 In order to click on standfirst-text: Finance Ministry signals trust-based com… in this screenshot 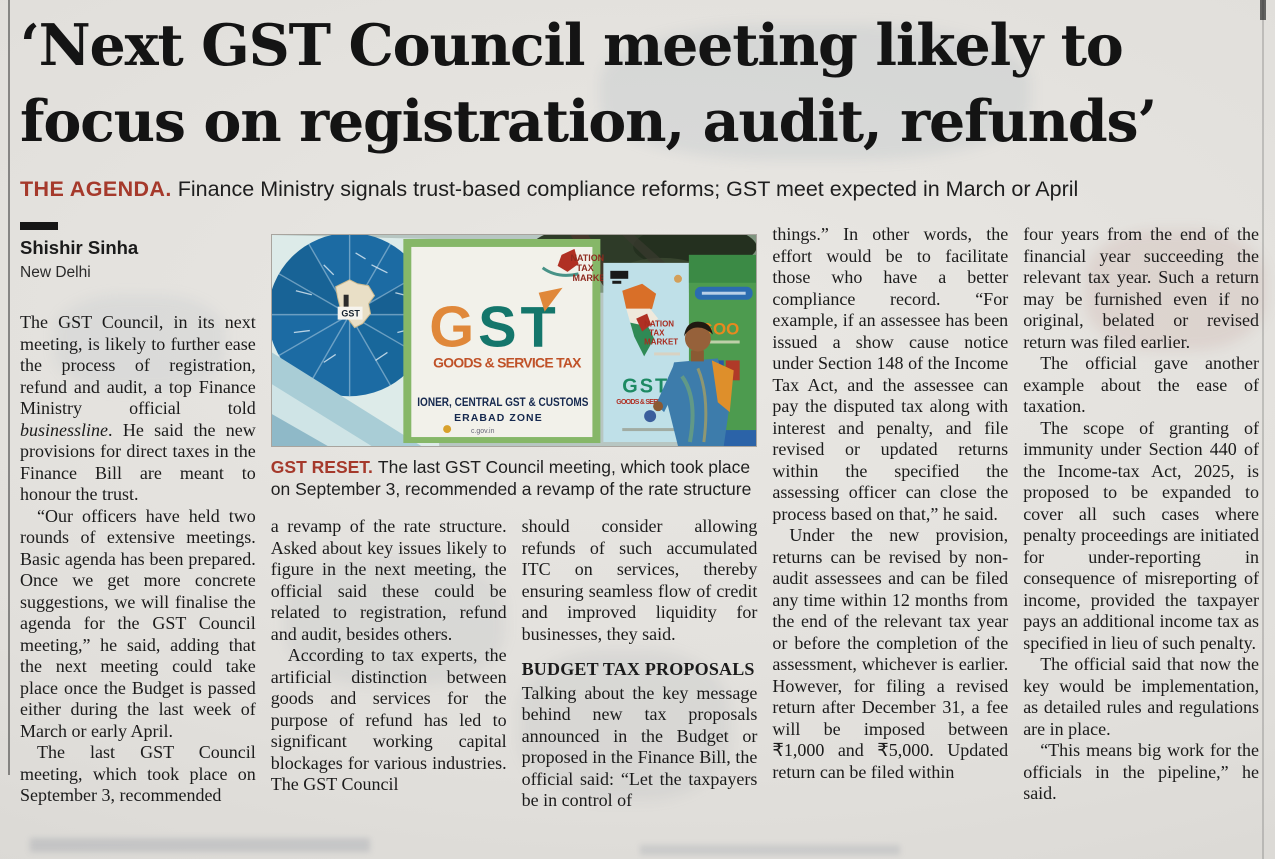, I will do `click(628, 189)`.